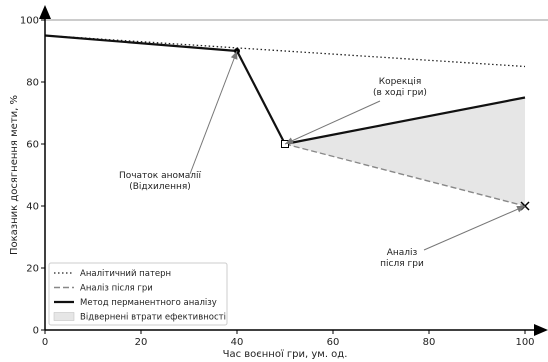 This screenshot has height=362, width=548. Describe the element at coordinates (429, 342) in the screenshot. I see `x-tick-label: 80` at that location.